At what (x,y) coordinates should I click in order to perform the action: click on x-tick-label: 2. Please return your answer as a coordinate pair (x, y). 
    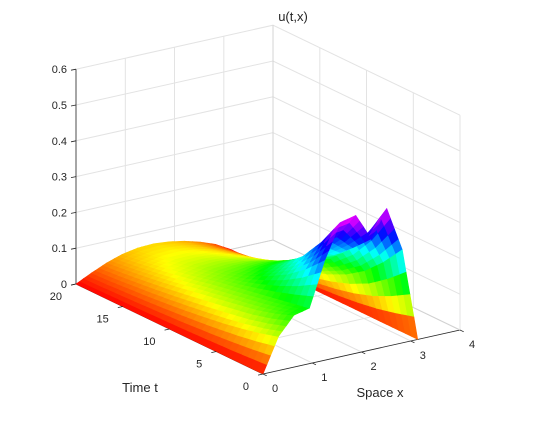
    Looking at the image, I should click on (373, 367).